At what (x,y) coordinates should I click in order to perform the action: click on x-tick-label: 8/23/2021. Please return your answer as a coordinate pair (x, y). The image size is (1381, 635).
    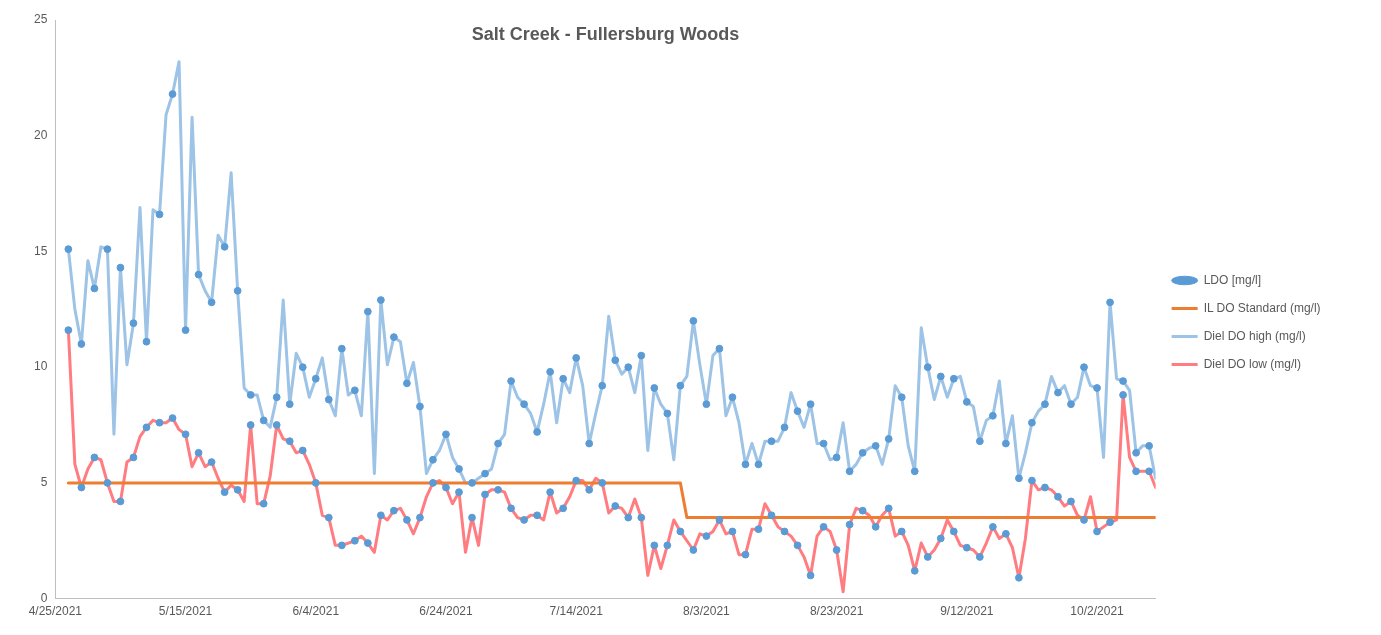
    Looking at the image, I should click on (836, 611).